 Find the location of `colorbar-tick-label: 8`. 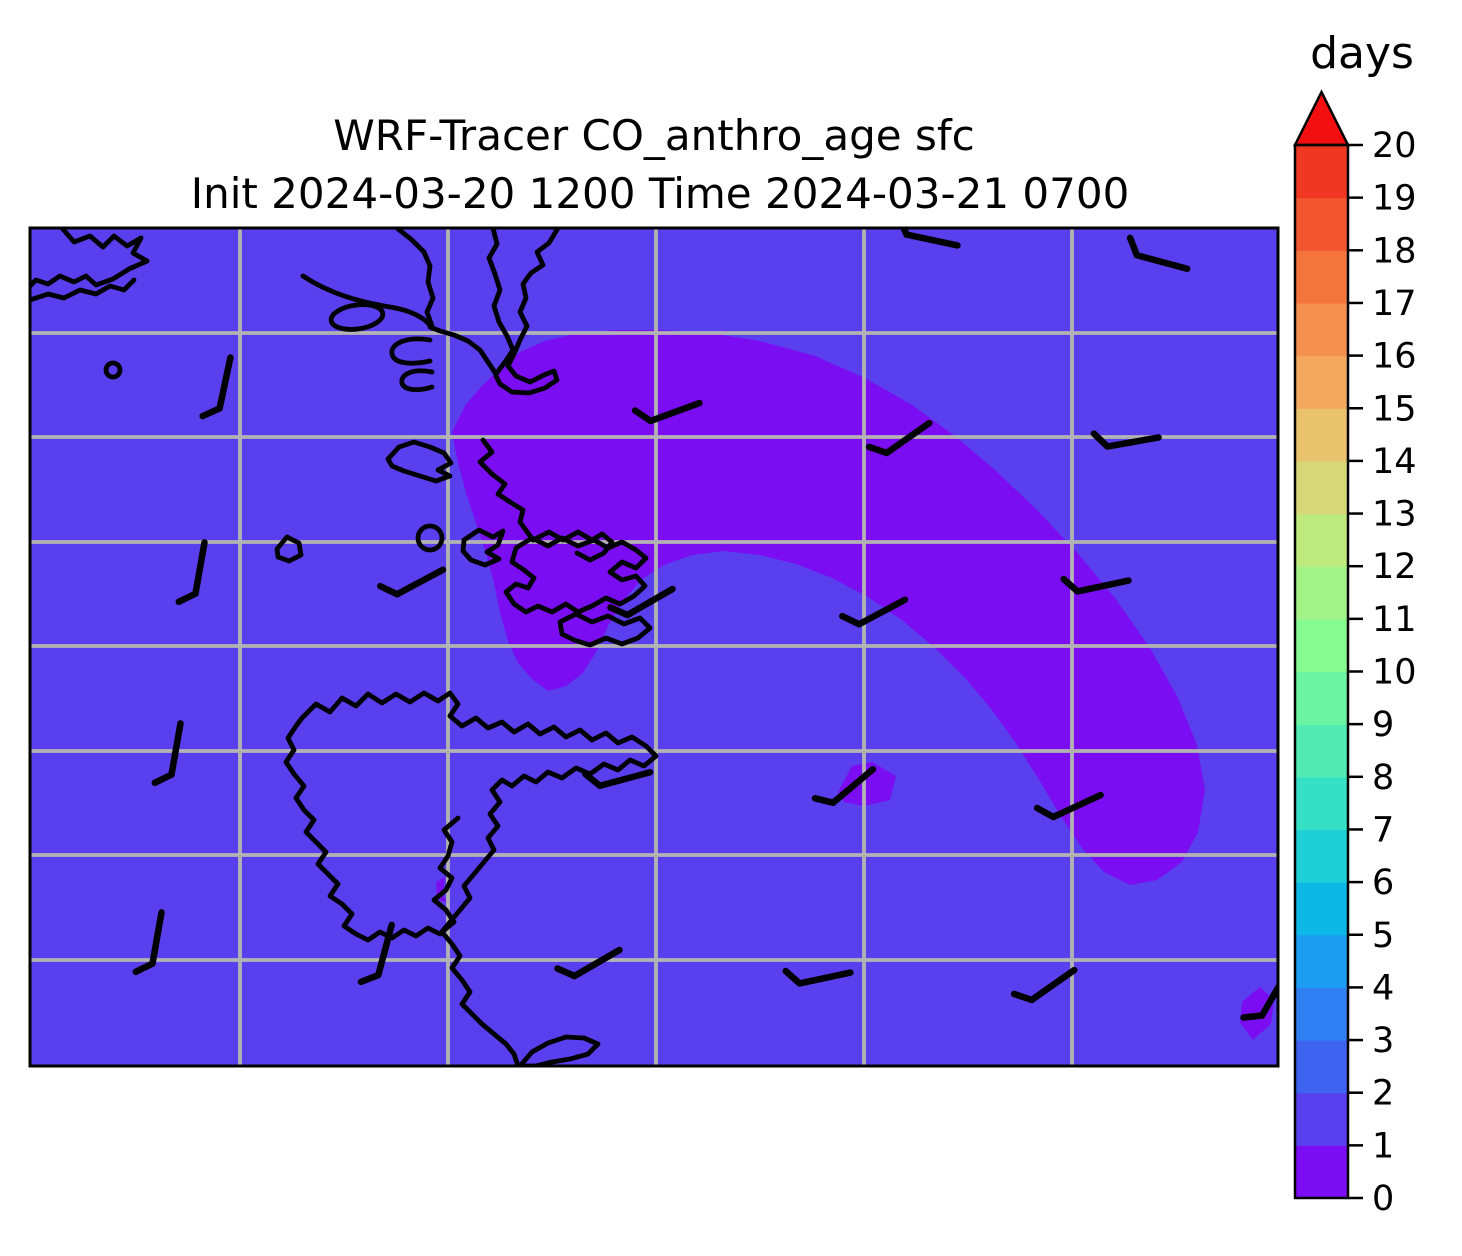

colorbar-tick-label: 8 is located at coordinates (1383, 778).